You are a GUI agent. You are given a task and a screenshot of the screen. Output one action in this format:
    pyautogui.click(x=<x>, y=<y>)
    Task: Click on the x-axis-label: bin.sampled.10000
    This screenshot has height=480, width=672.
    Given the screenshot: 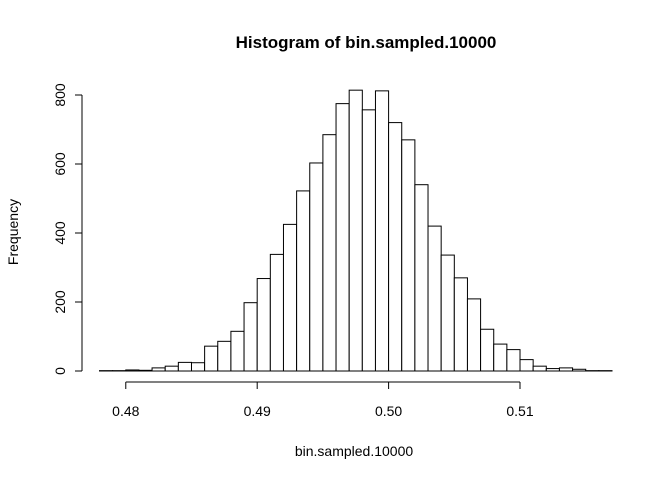 What is the action you would take?
    pyautogui.click(x=354, y=451)
    